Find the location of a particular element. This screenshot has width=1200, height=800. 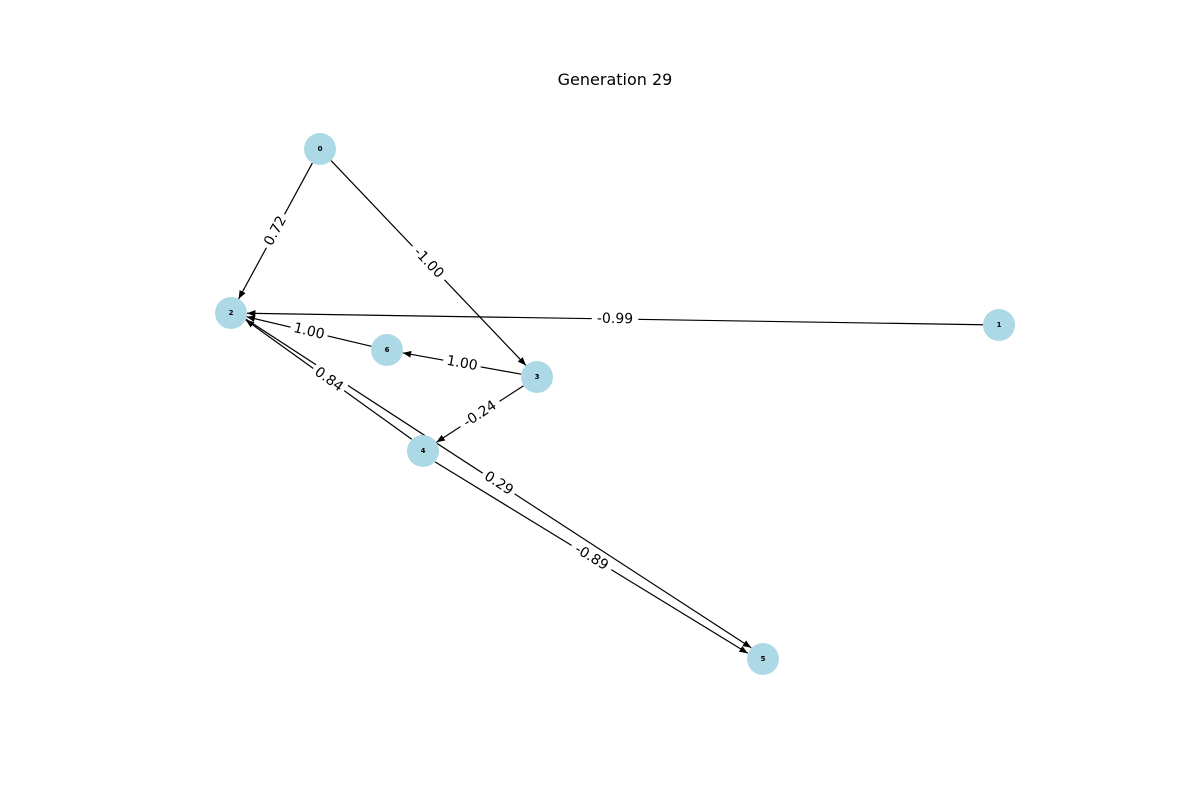

edge-weight-label: -0.24 is located at coordinates (479, 413).